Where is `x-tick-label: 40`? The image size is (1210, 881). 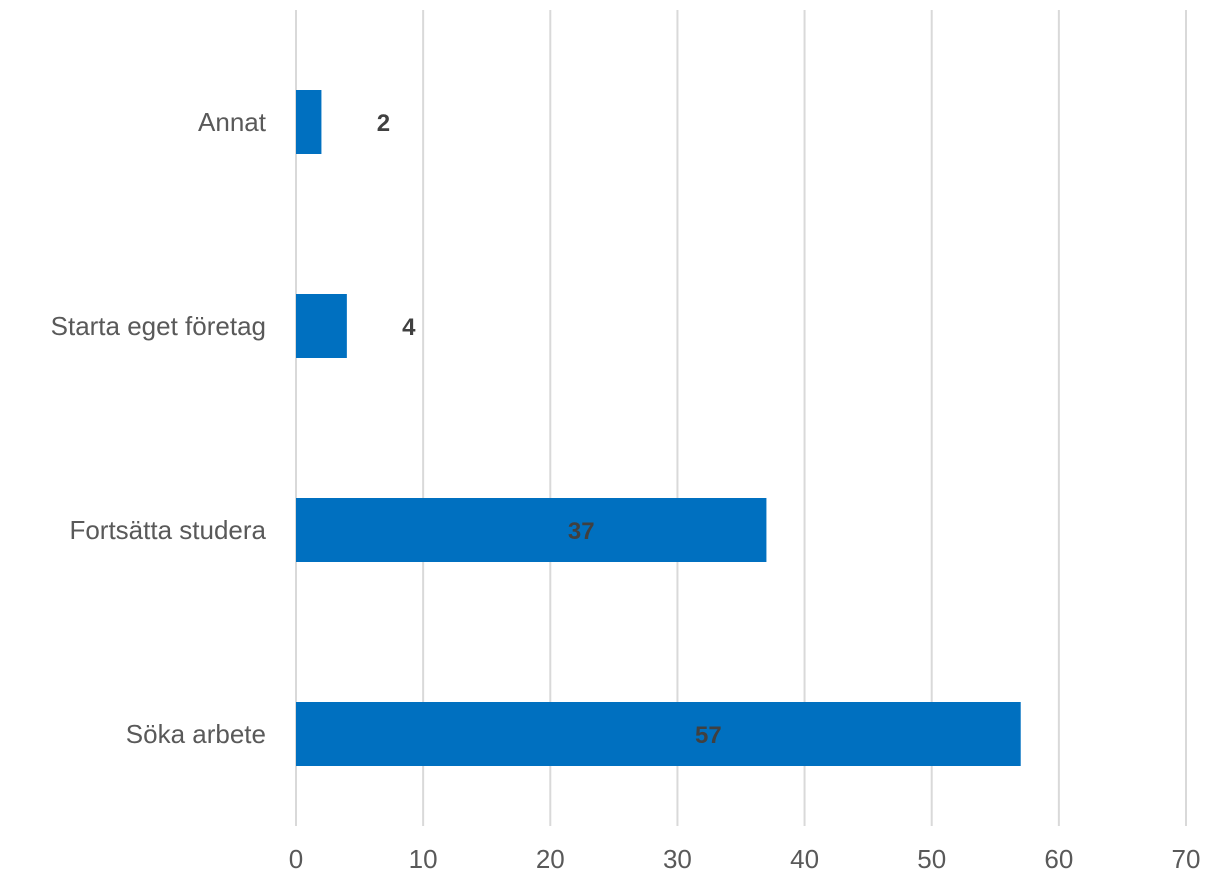
x-tick-label: 40 is located at coordinates (804, 859).